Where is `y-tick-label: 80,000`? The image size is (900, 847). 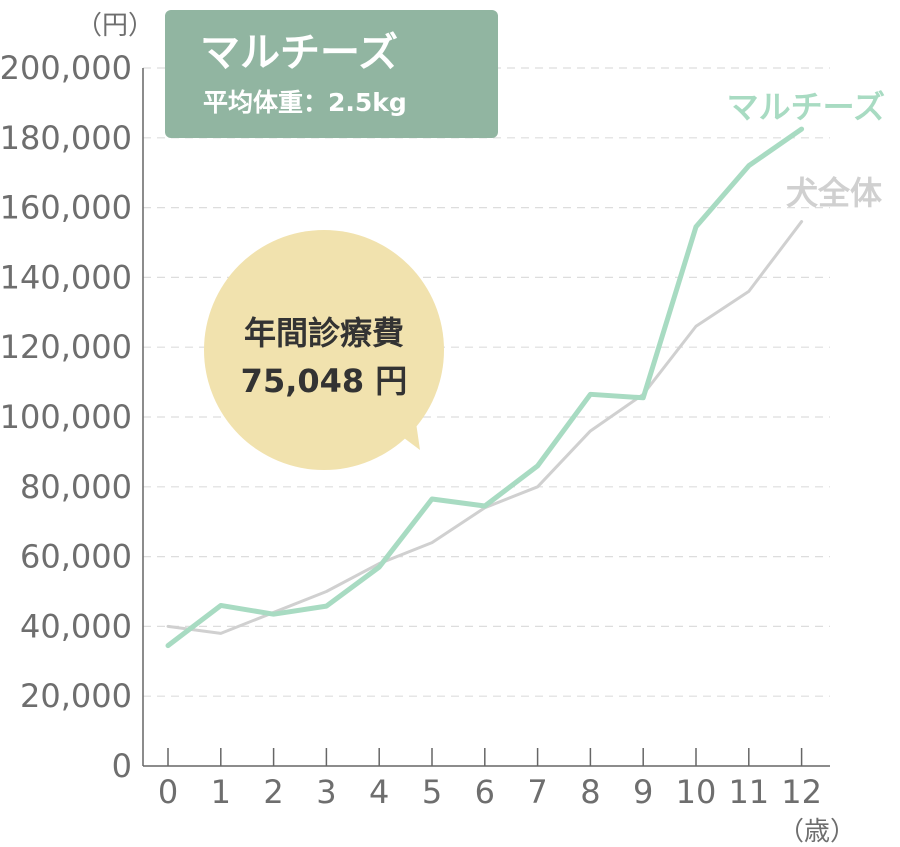
y-tick-label: 80,000 is located at coordinates (76, 487).